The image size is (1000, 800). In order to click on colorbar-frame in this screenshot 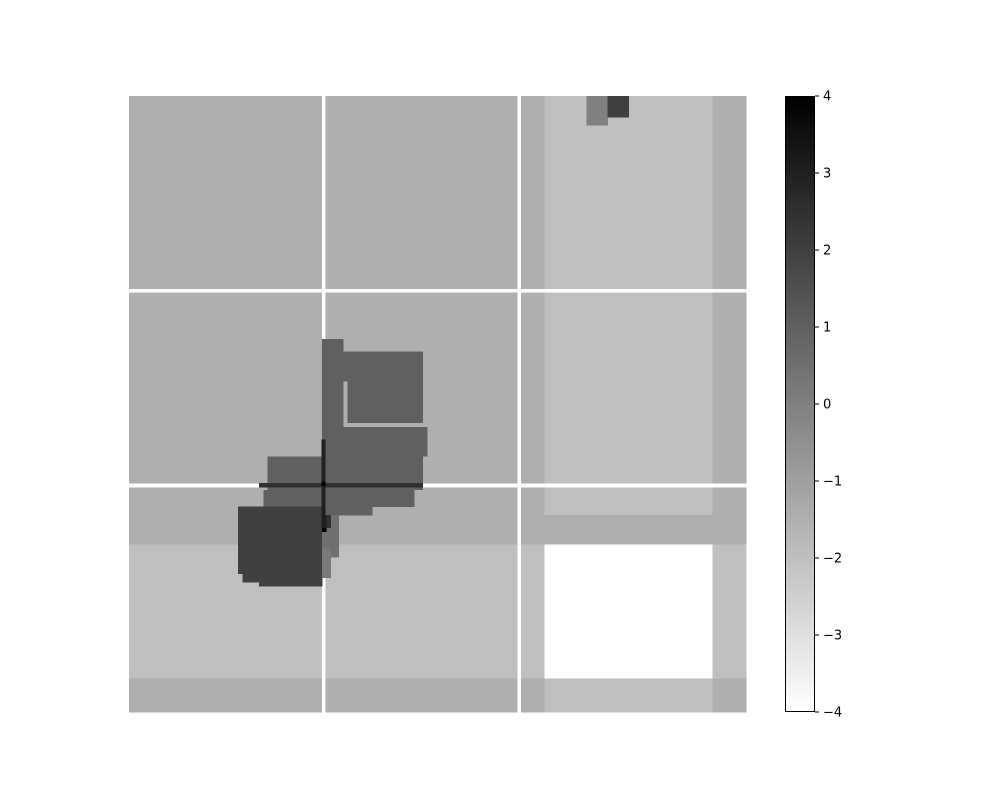, I will do `click(800, 404)`.